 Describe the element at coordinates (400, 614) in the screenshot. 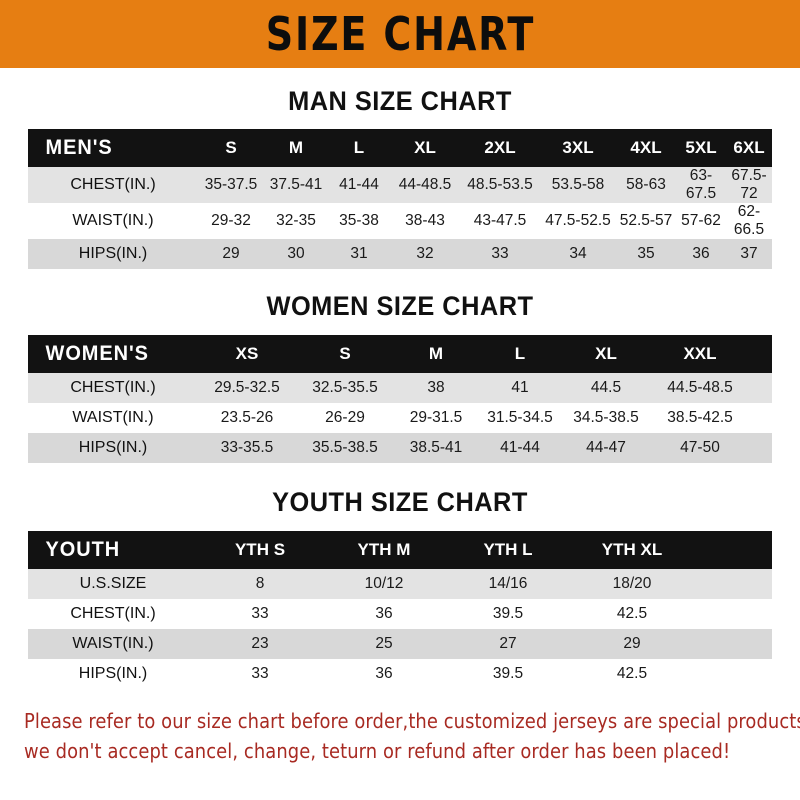

I see `table-row: CHEST(IN.) 33 36 39.5 42.5` at that location.